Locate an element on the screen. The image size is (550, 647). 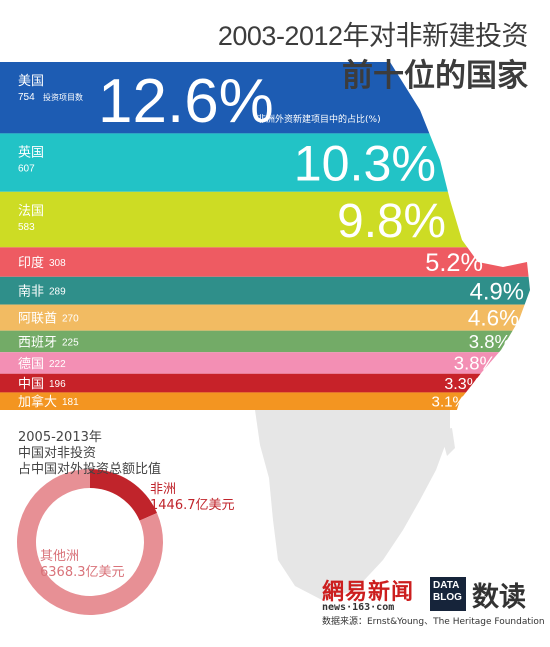
donut-title-line1: 2005-2013年 is located at coordinates (60, 437).